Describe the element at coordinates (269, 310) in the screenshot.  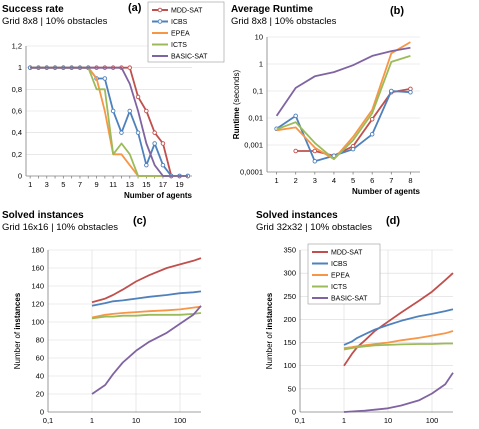
I see `y-axis-label-unit: instances` at that location.